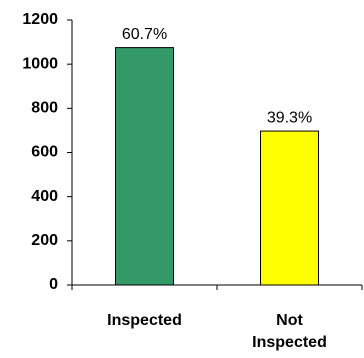 The height and width of the screenshot is (358, 364). I want to click on x-tick-label: Not Inspected, so click(289, 331).